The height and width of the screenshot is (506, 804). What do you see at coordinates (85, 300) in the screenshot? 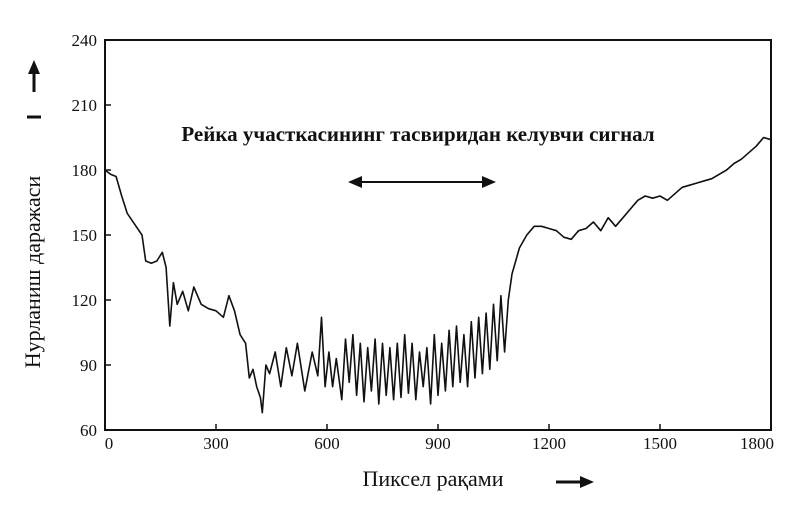
I see `y-tick-label: 120` at bounding box center [85, 300].